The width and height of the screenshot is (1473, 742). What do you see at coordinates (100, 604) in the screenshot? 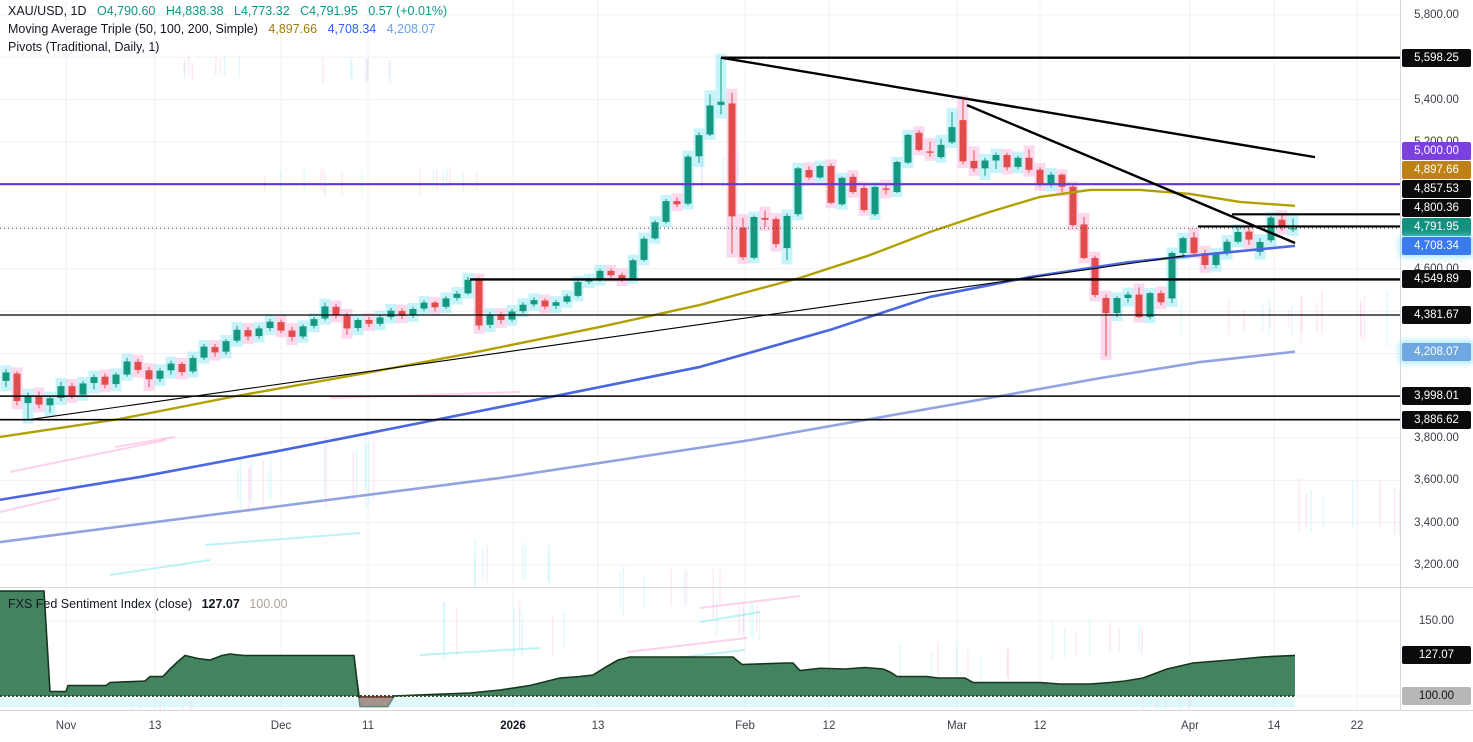
I see `sentiment-indicator-title: FXS Fed Sentiment Index (close)` at bounding box center [100, 604].